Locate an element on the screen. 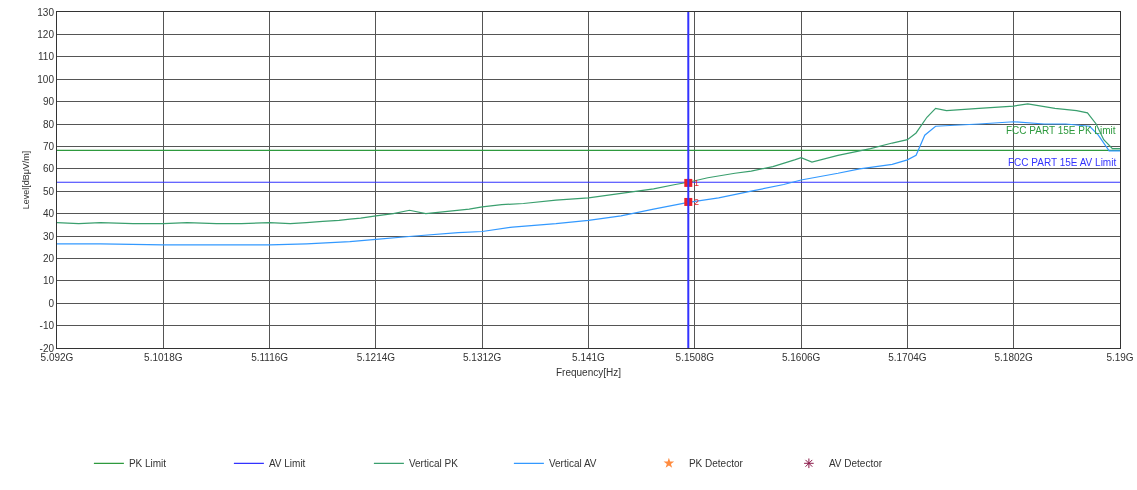  x-tick-label: 5.141G is located at coordinates (589, 357).